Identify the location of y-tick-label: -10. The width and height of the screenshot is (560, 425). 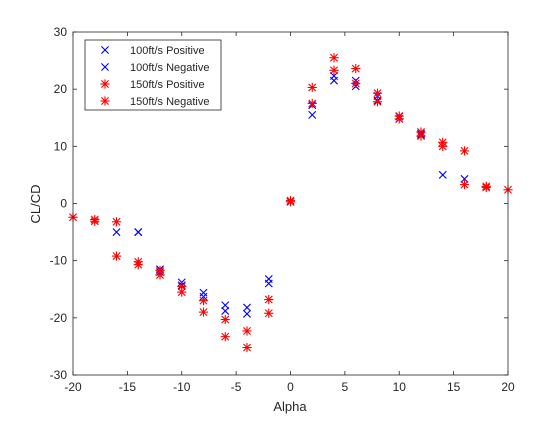
(59, 261).